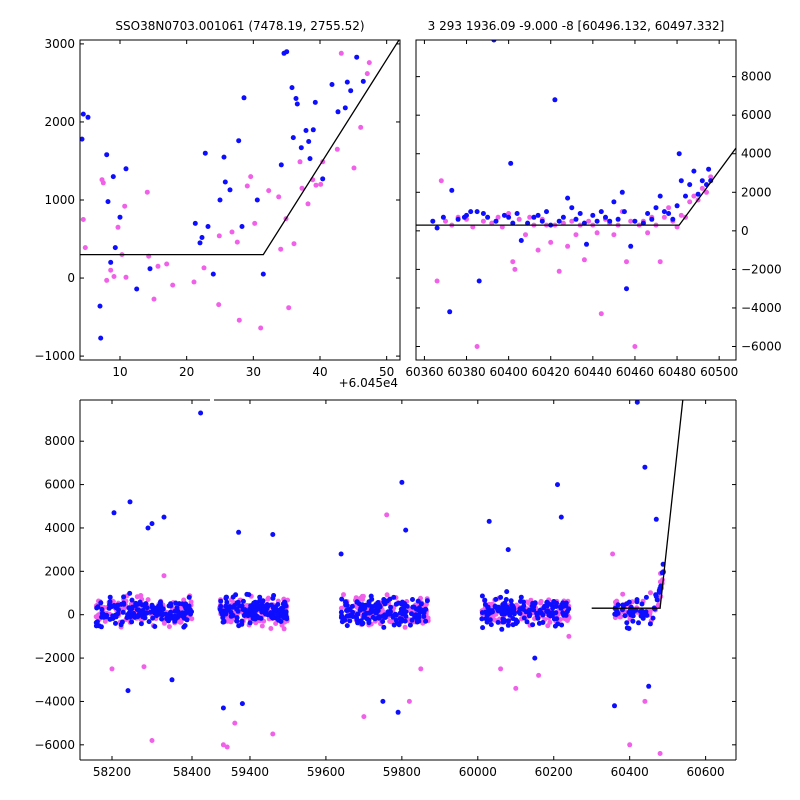 The image size is (800, 800). What do you see at coordinates (59, 571) in the screenshot?
I see `y-tick-label: 2000` at bounding box center [59, 571].